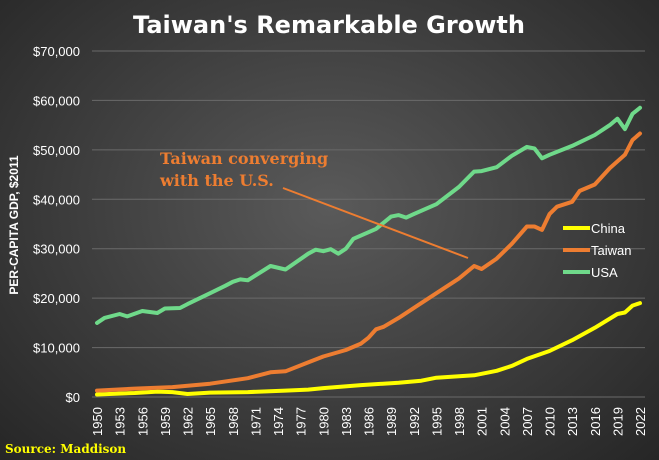 This screenshot has height=460, width=659. What do you see at coordinates (323, 421) in the screenshot?
I see `x-tick-label: 1980` at bounding box center [323, 421].